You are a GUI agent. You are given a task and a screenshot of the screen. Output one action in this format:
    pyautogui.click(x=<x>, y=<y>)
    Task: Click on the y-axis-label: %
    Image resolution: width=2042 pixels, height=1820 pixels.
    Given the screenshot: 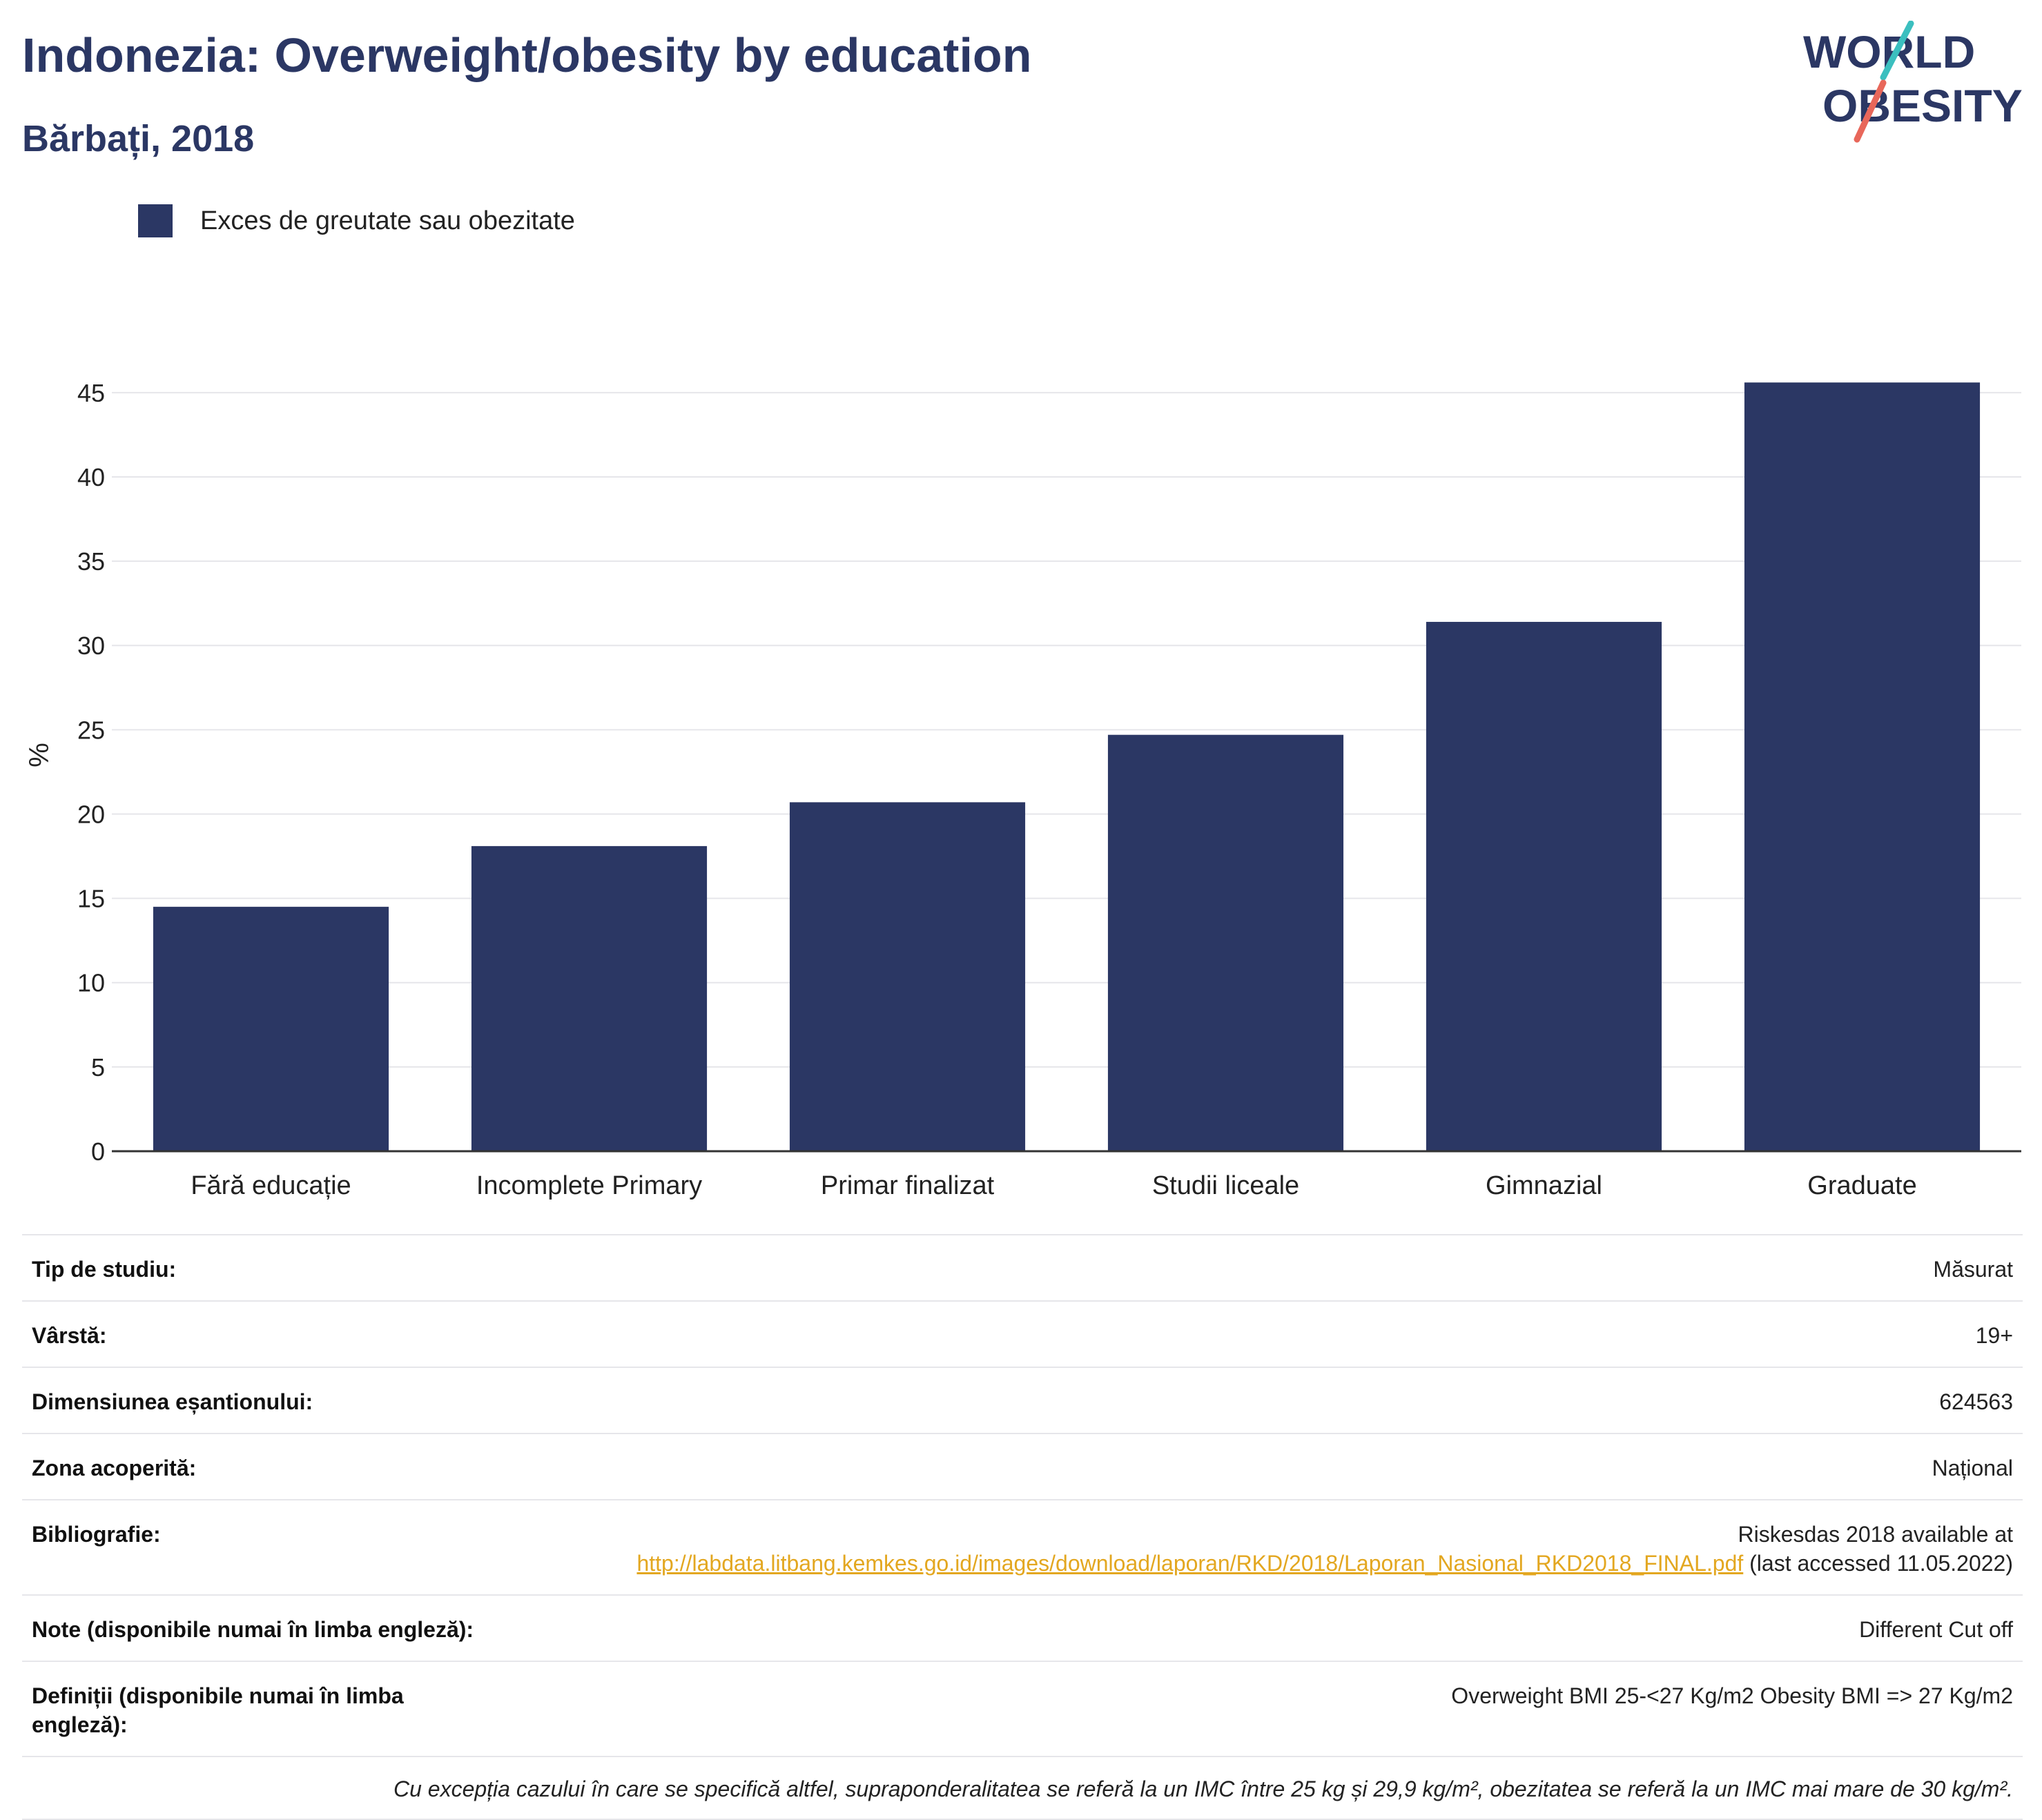 What is the action you would take?
    pyautogui.click(x=40, y=755)
    